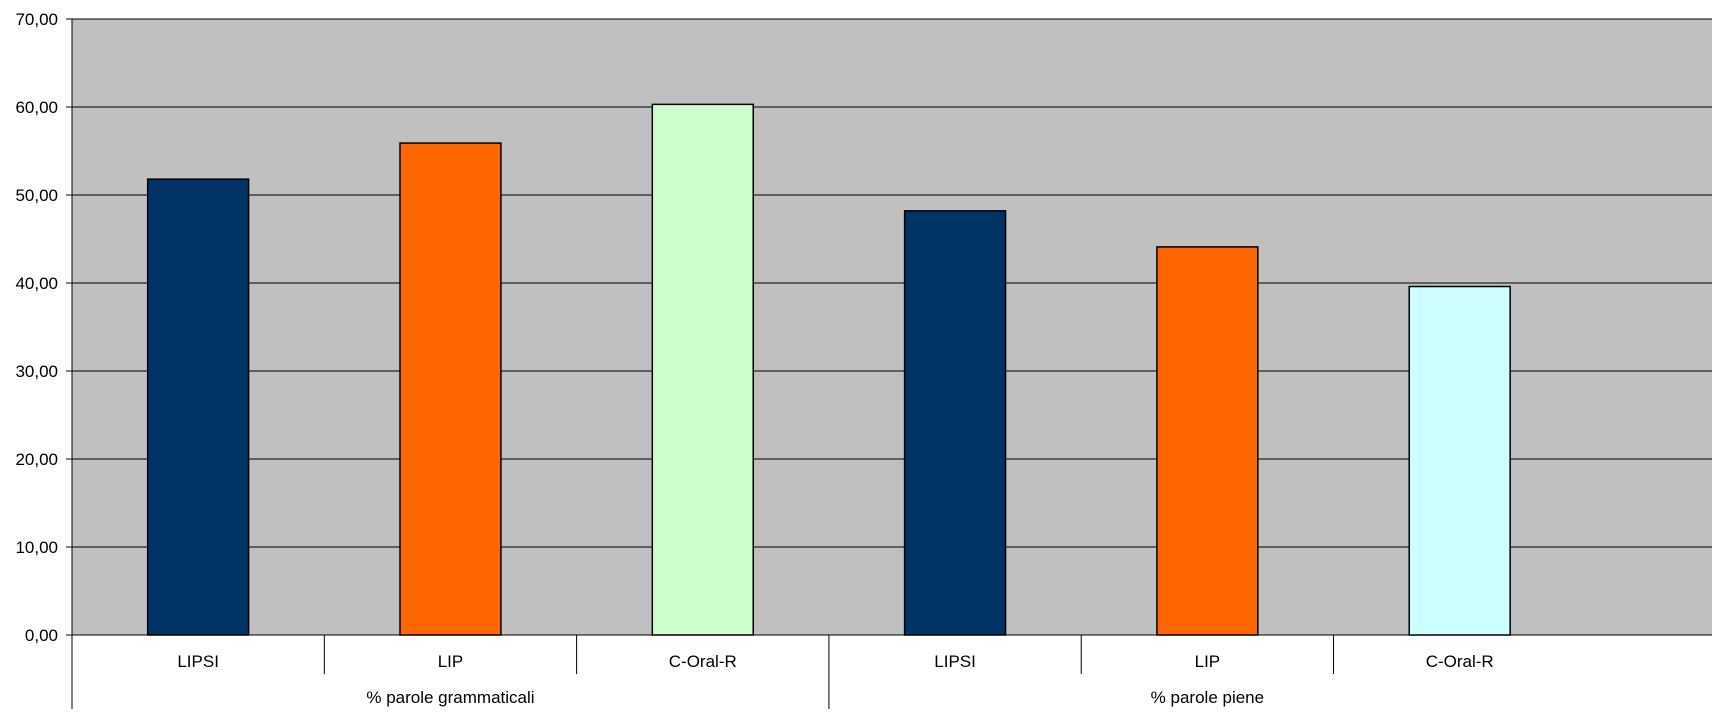  Describe the element at coordinates (36, 195) in the screenshot. I see `y-tick-label: 50,00` at that location.